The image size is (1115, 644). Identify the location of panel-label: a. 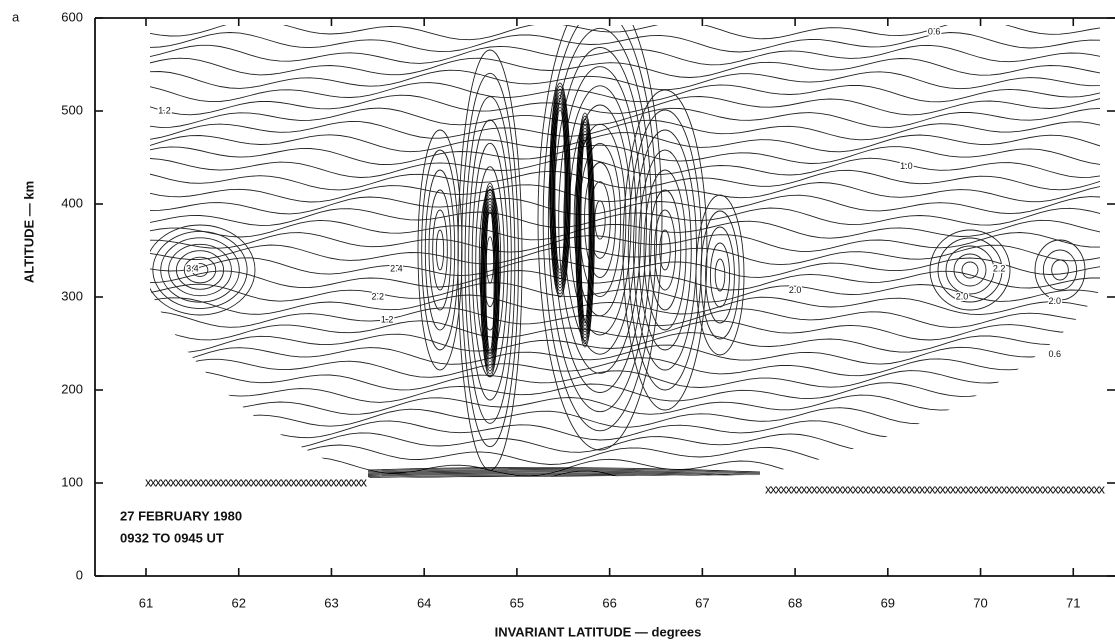
(16, 16).